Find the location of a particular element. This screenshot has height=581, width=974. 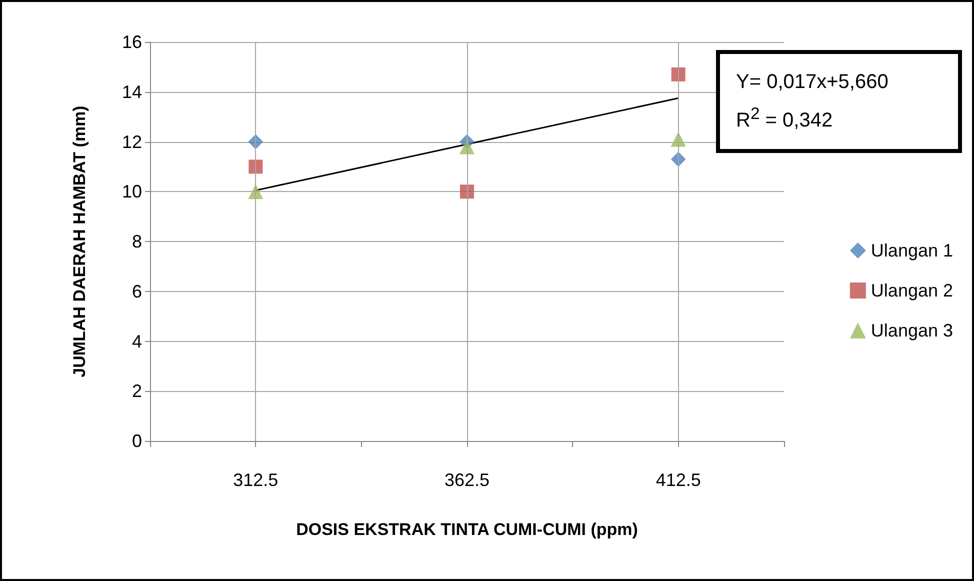

y-tick-label: 2 is located at coordinates (137, 391).